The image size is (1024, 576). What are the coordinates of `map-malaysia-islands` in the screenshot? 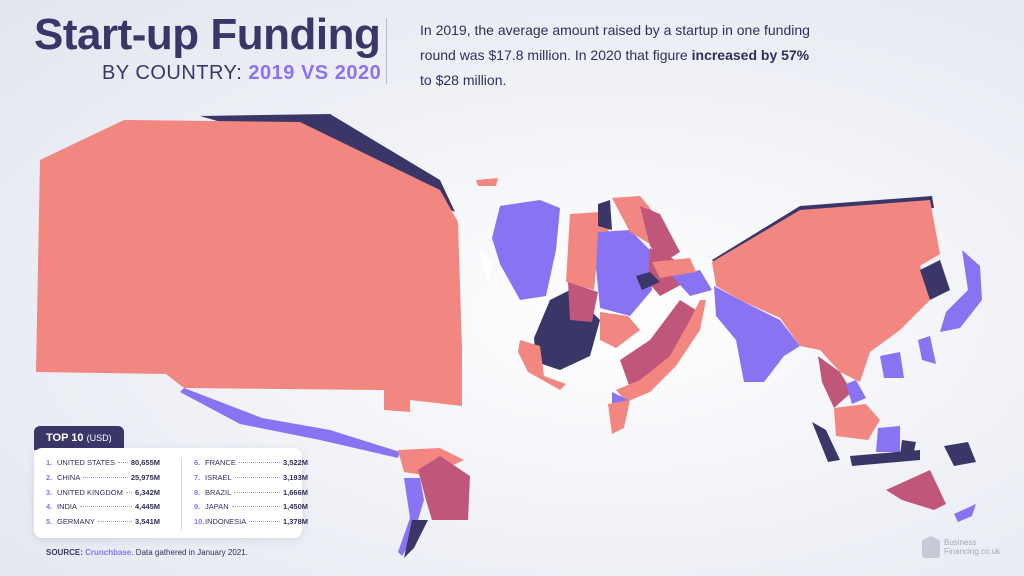 It's located at (908, 450).